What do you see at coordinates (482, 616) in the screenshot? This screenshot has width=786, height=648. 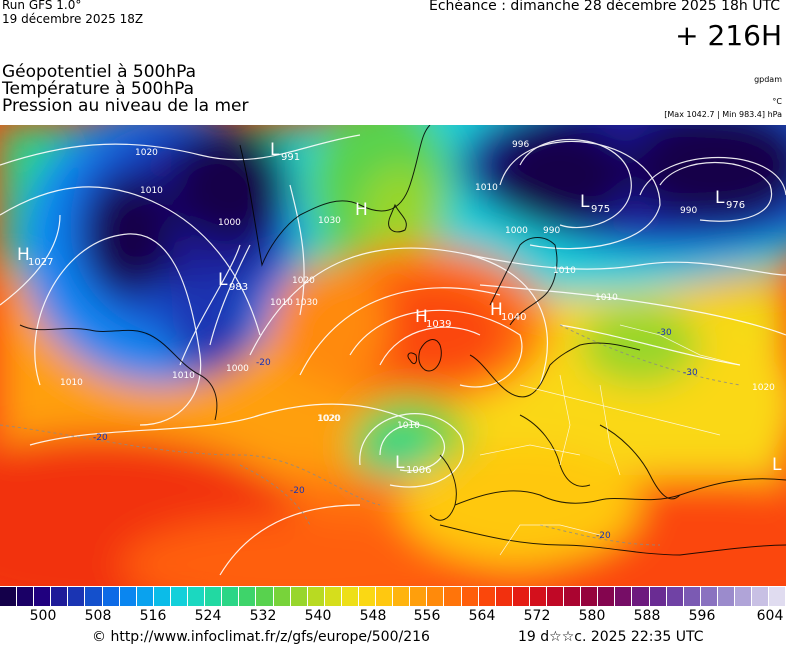 I see `colorbar-label: 564` at bounding box center [482, 616].